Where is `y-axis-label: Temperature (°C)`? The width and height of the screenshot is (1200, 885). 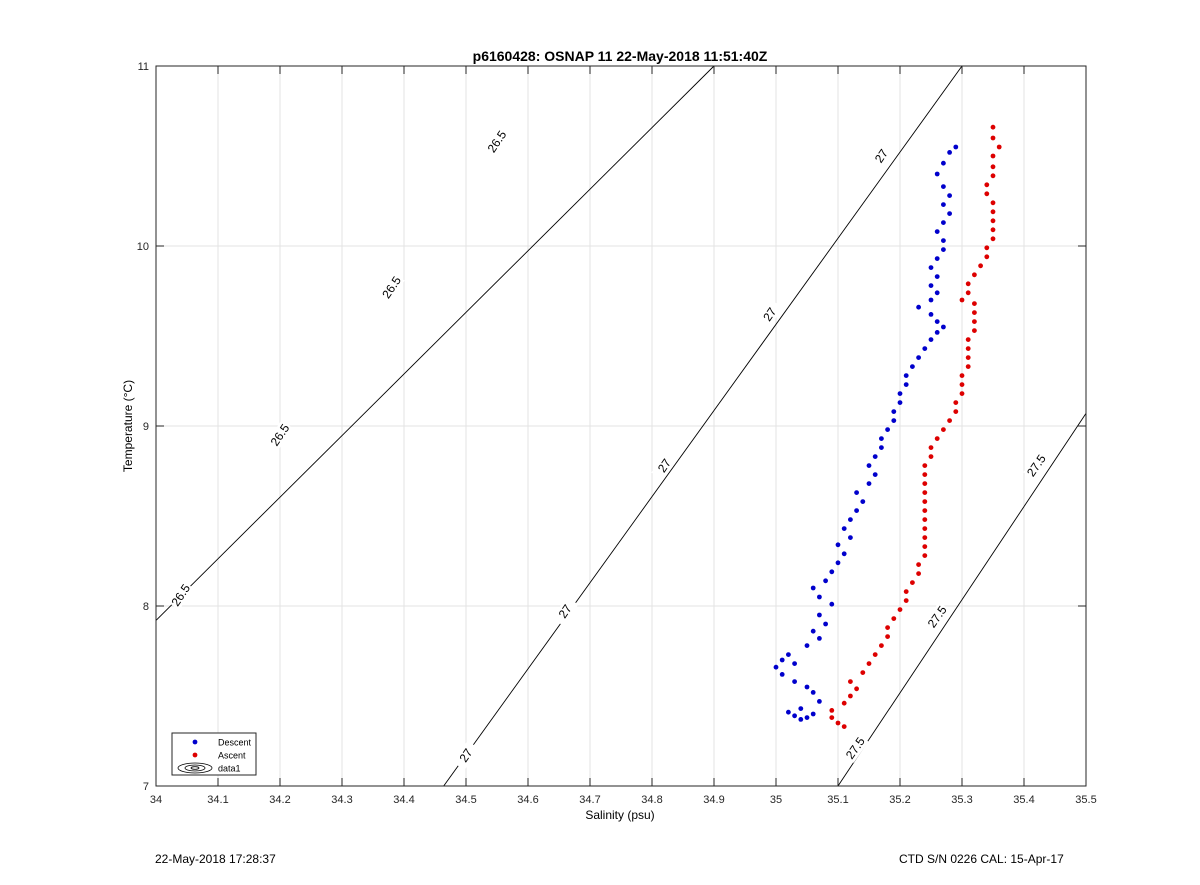
y-axis-label: Temperature (°C) is located at coordinates (128, 426).